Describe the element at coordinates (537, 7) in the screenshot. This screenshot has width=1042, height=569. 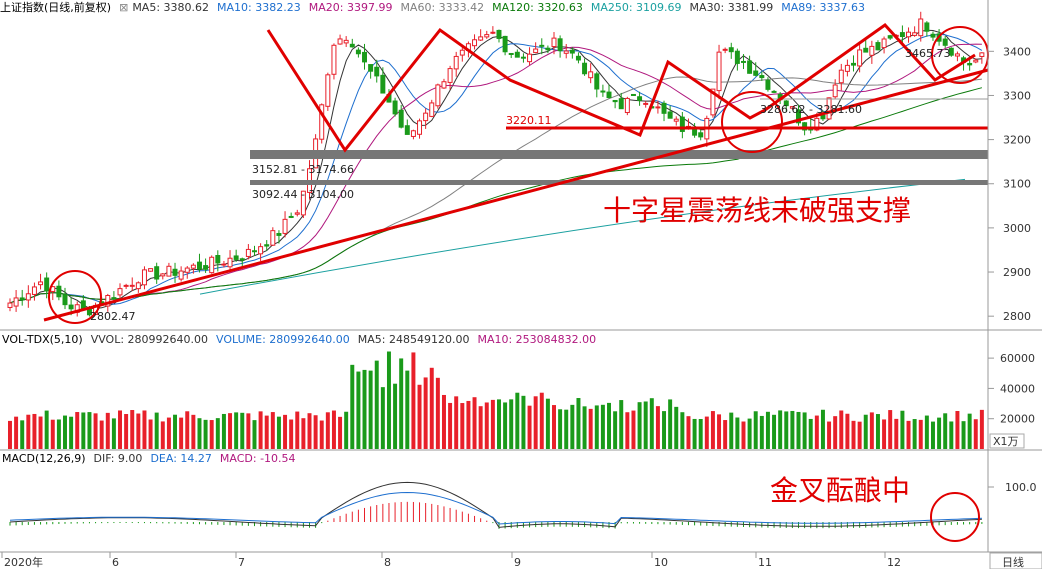
I see `legend-item: MA120: 3320.63` at that location.